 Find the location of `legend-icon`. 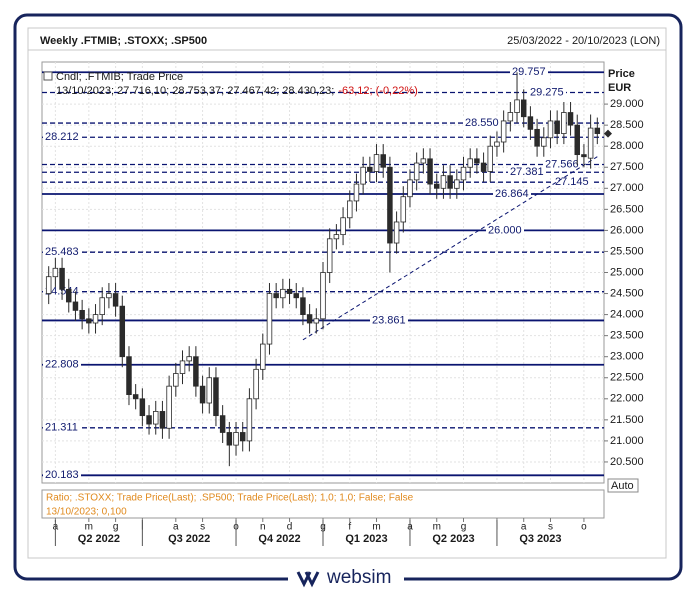

legend-icon is located at coordinates (48, 76).